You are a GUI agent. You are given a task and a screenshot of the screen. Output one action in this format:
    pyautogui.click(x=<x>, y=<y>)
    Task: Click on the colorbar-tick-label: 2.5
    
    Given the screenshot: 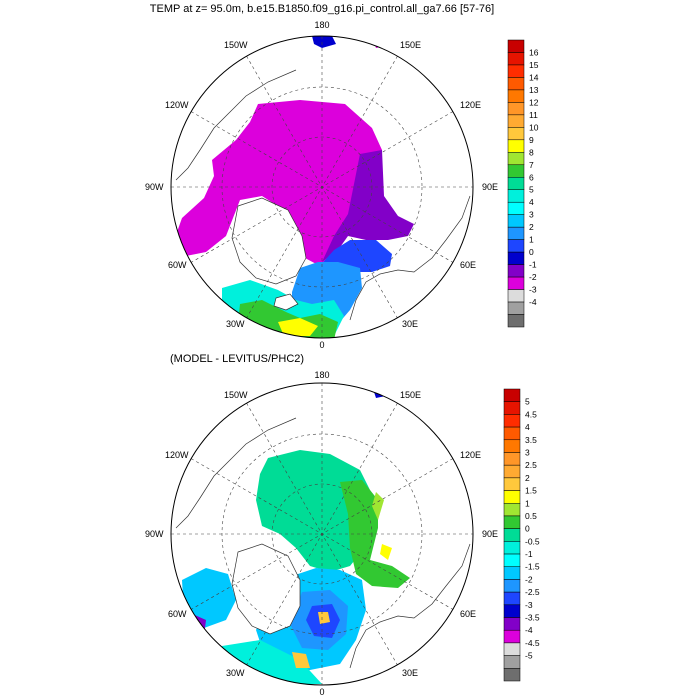 What is the action you would take?
    pyautogui.click(x=531, y=465)
    